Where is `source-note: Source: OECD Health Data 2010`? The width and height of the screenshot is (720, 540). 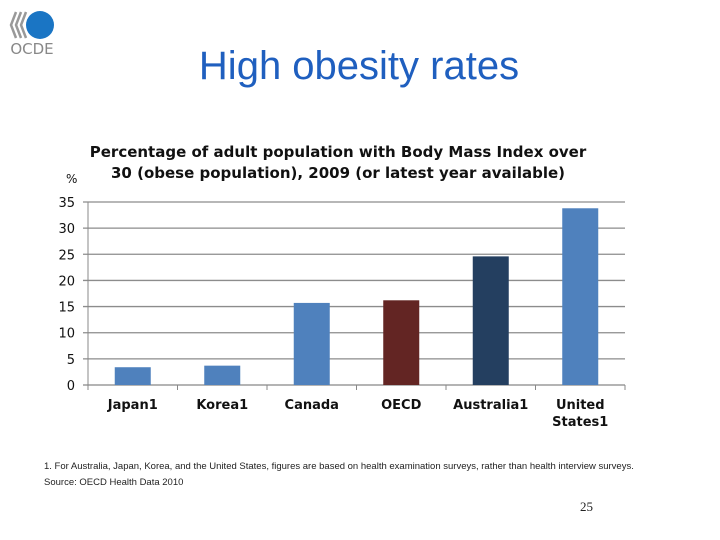
source-note: Source: OECD Health Data 2010 is located at coordinates (114, 482).